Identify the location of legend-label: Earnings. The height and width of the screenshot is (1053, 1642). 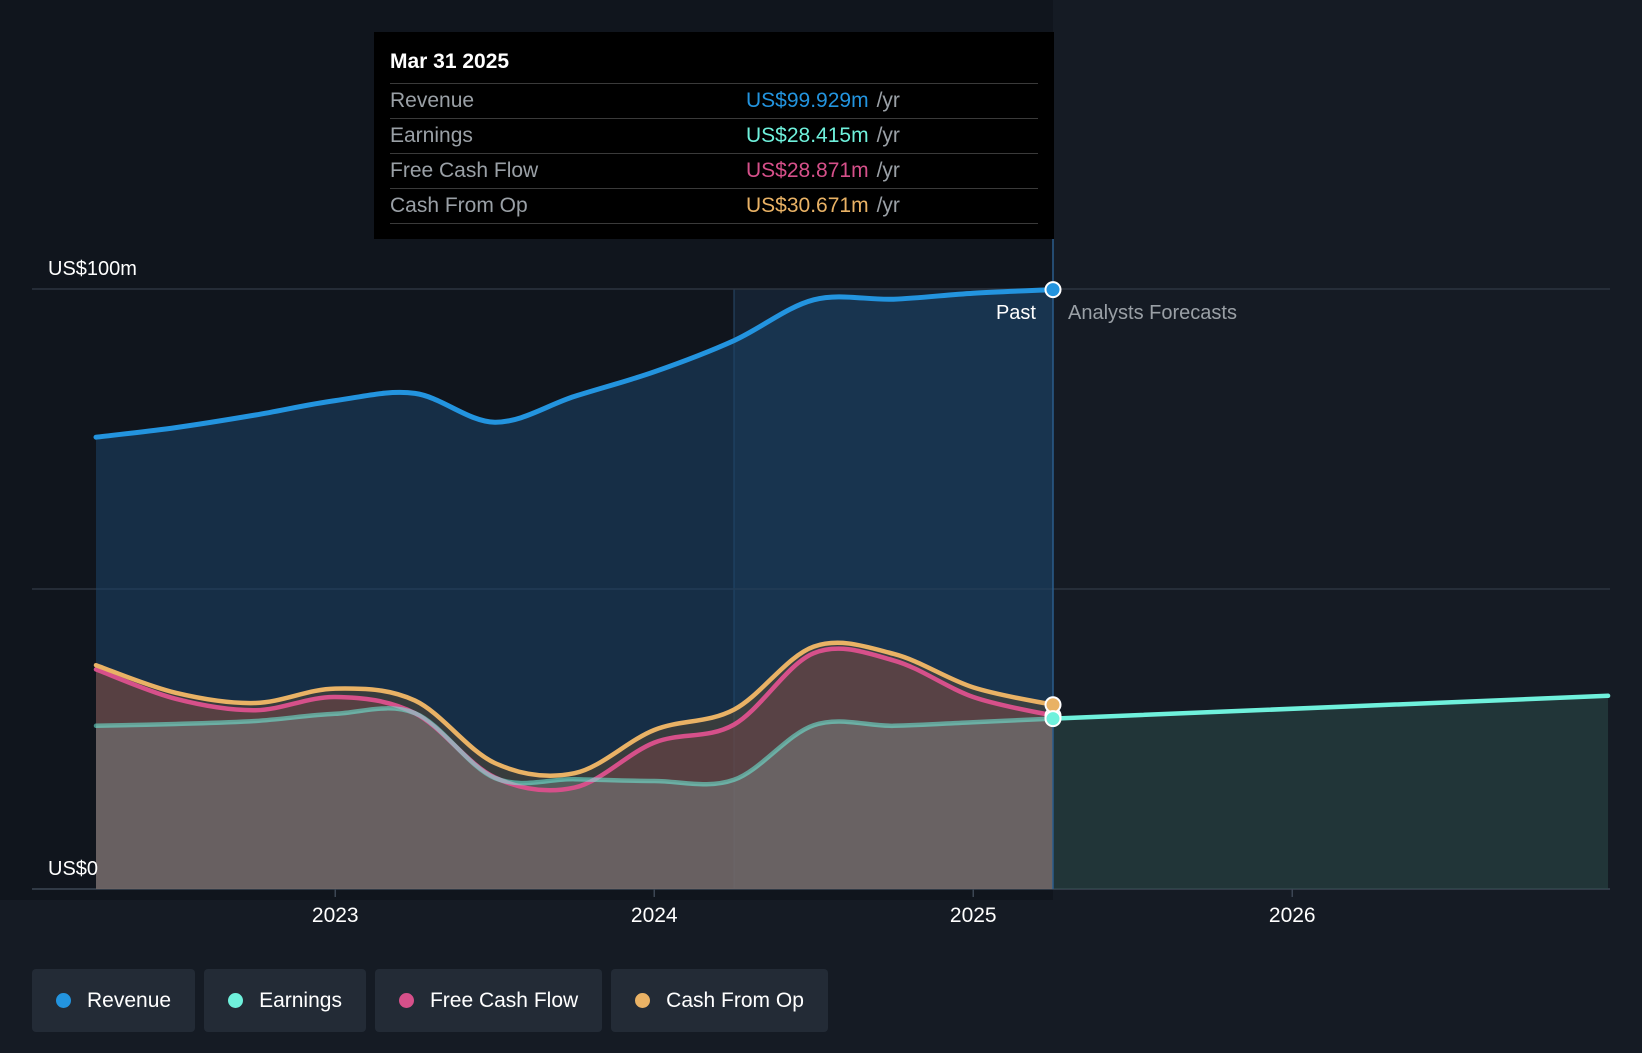
(300, 1000).